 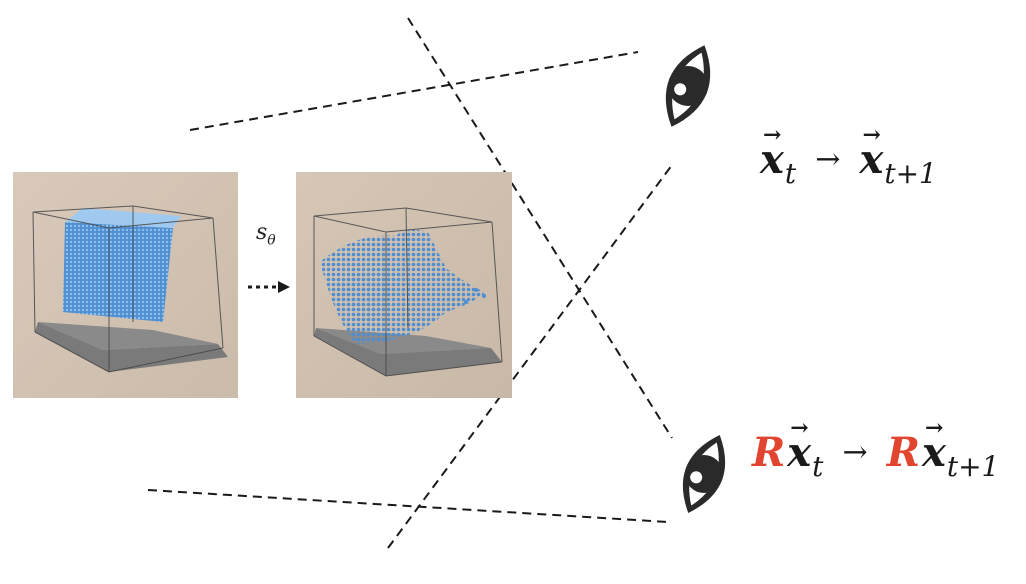 What do you see at coordinates (414, 91) in the screenshot?
I see `dashed-line-top-viewray` at bounding box center [414, 91].